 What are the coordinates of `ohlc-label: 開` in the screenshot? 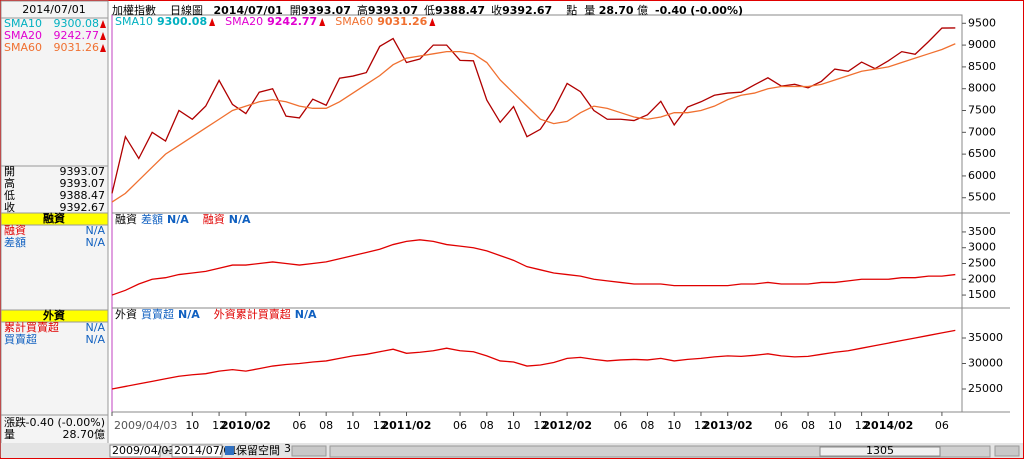 It's located at (295, 10).